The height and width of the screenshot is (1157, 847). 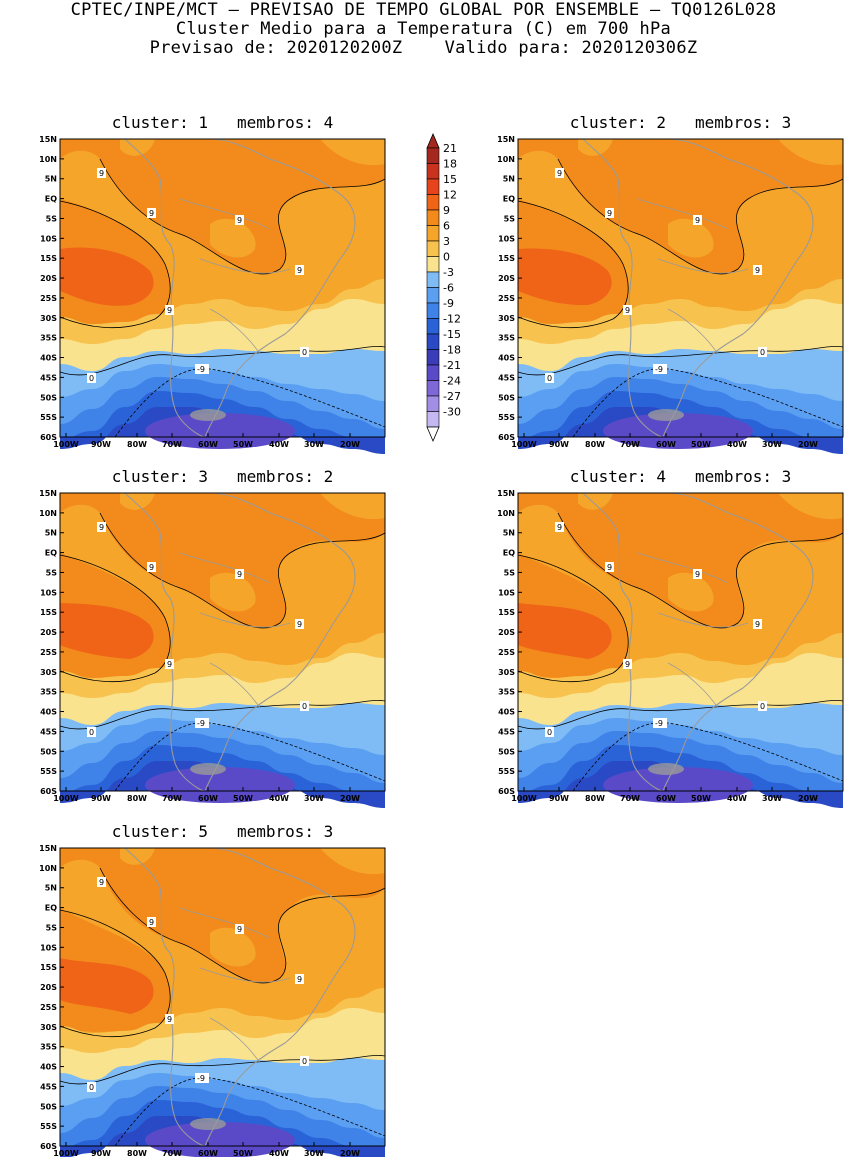 What do you see at coordinates (452, 412) in the screenshot?
I see `colorbar-label: -30` at bounding box center [452, 412].